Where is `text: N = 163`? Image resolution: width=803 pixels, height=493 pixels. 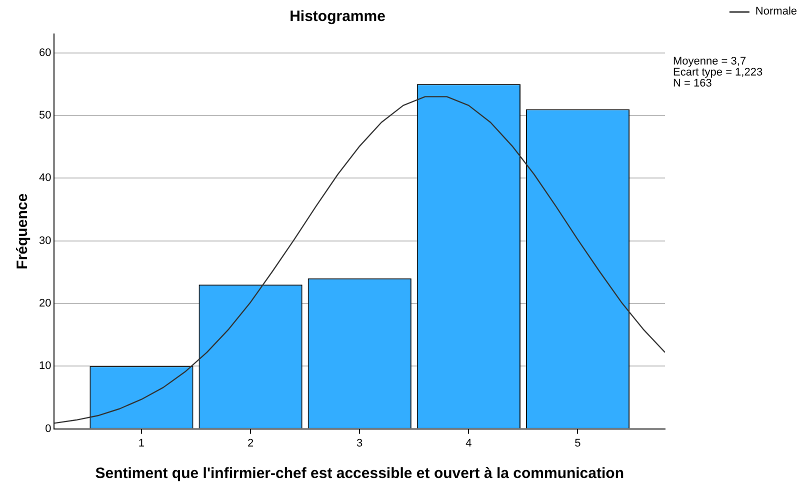
text: N = 163 is located at coordinates (692, 84).